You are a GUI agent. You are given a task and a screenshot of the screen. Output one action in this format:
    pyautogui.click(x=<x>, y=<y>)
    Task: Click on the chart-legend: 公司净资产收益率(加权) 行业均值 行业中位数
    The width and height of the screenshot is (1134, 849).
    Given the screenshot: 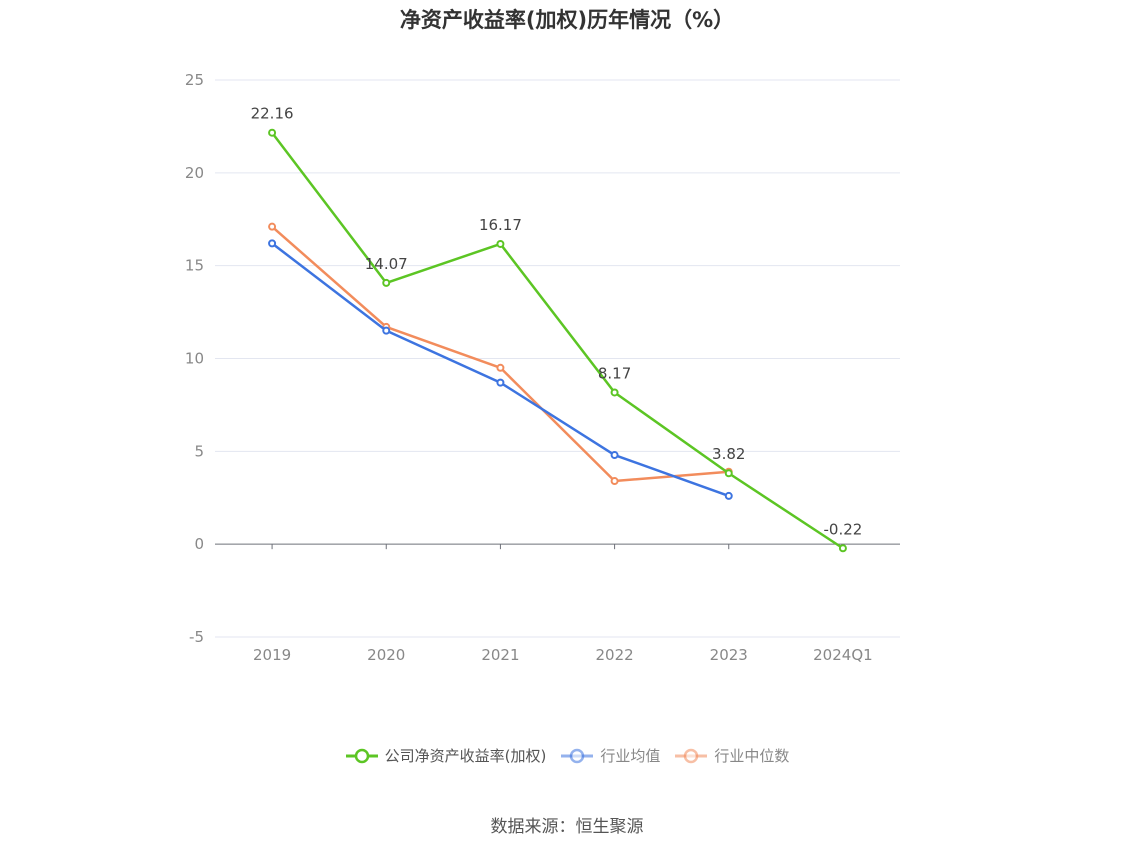 What is the action you would take?
    pyautogui.click(x=567, y=755)
    